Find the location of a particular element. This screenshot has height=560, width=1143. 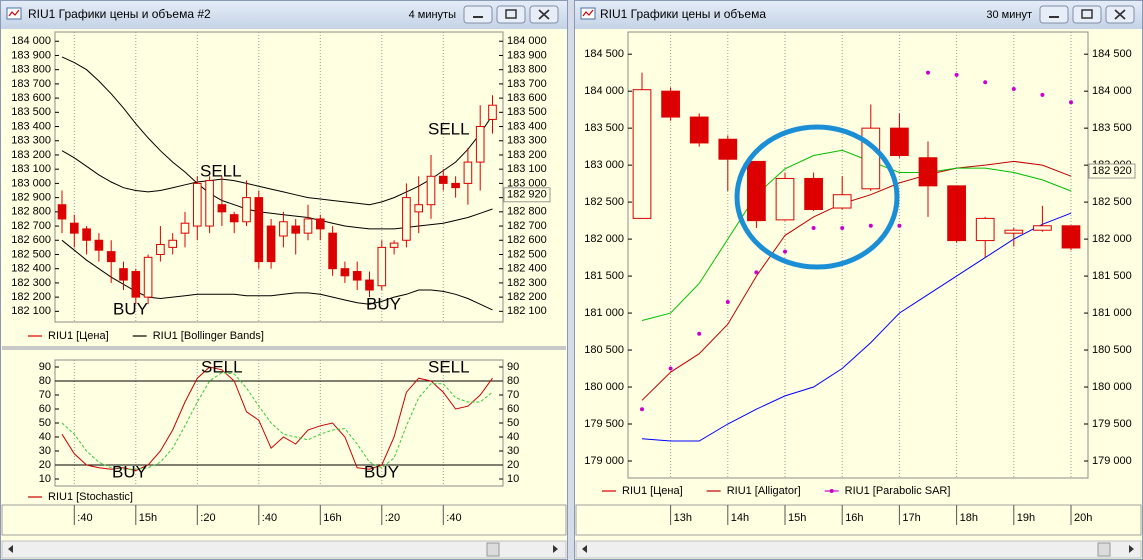

y-tick-label: 30 is located at coordinates (513, 451).